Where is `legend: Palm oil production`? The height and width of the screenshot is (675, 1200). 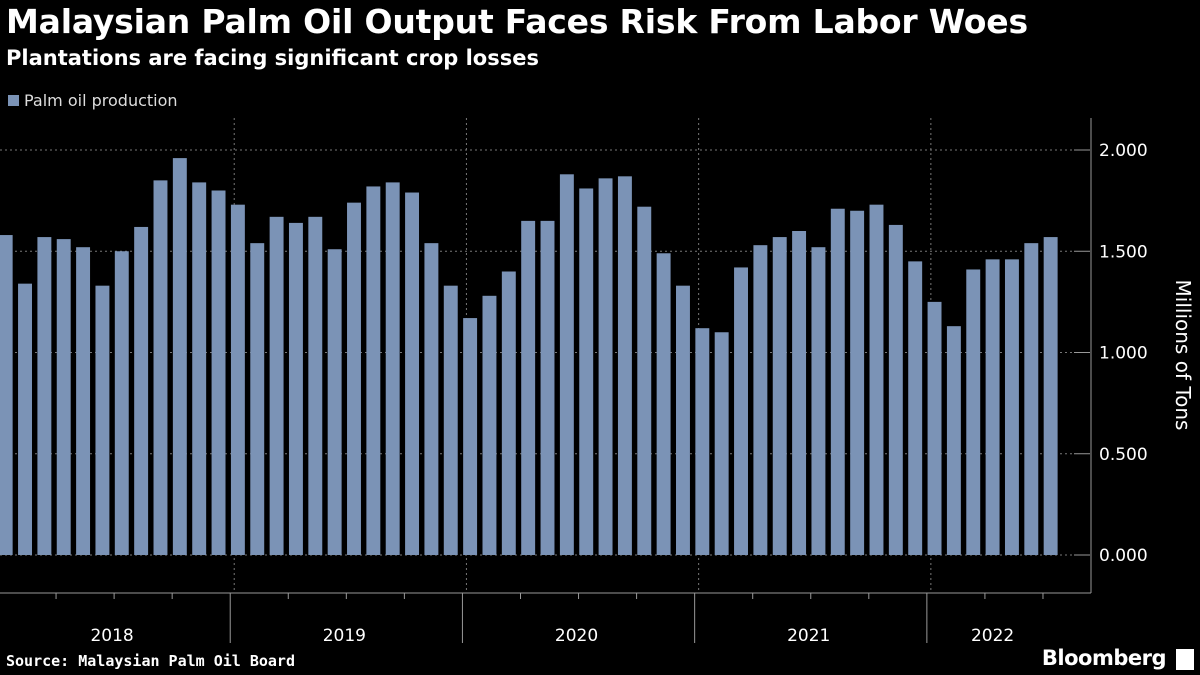
legend: Palm oil production is located at coordinates (93, 100).